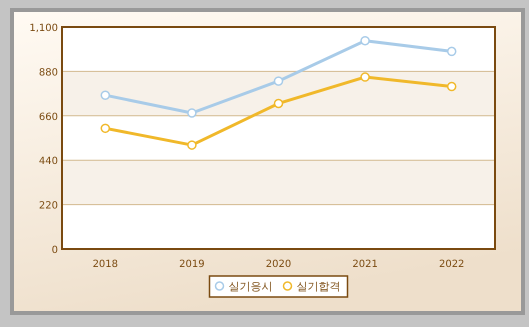  What do you see at coordinates (48, 206) in the screenshot?
I see `y-tick-label: 220` at bounding box center [48, 206].